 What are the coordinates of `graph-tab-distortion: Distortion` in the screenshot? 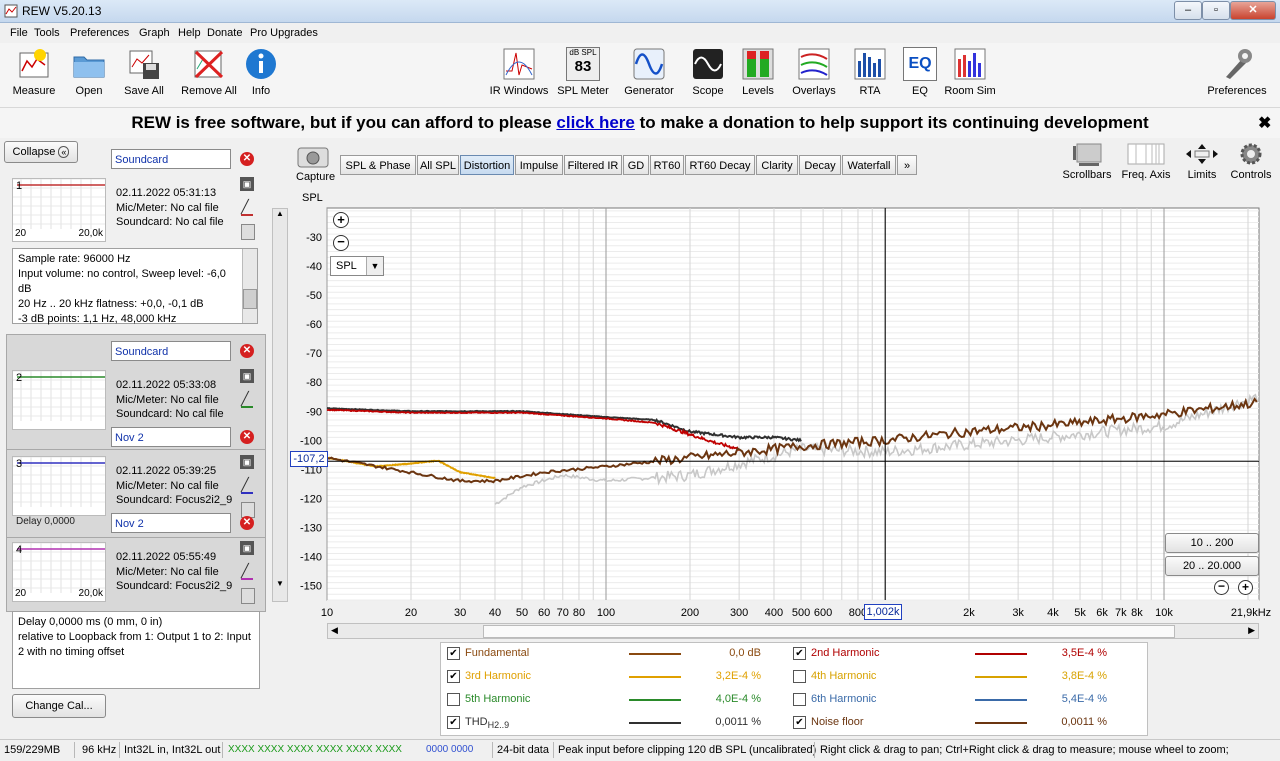 It's located at (487, 165).